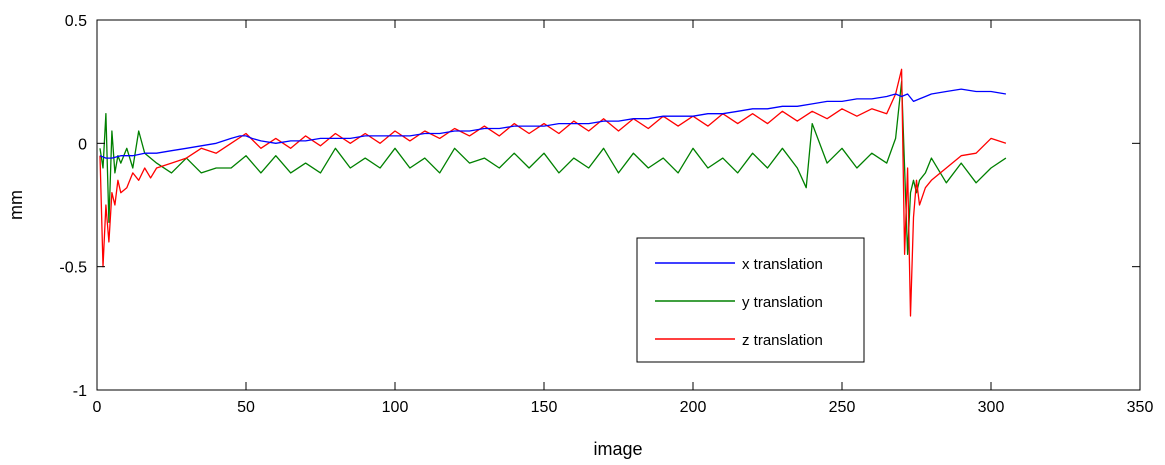 The image size is (1165, 465). Describe the element at coordinates (82, 144) in the screenshot. I see `y-tick-label: 0` at that location.